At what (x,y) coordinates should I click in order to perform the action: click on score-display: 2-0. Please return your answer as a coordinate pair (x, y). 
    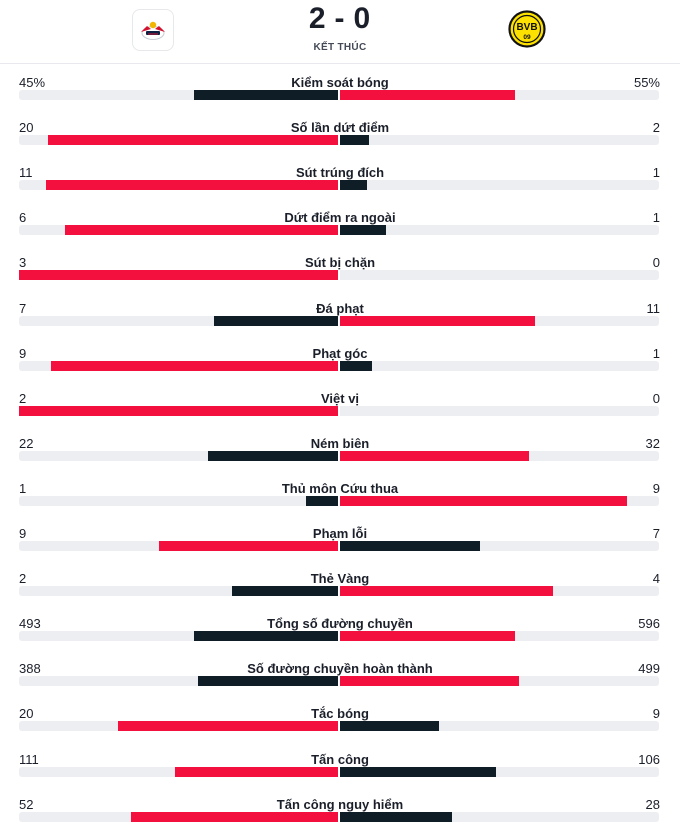
    Looking at the image, I should click on (340, 19).